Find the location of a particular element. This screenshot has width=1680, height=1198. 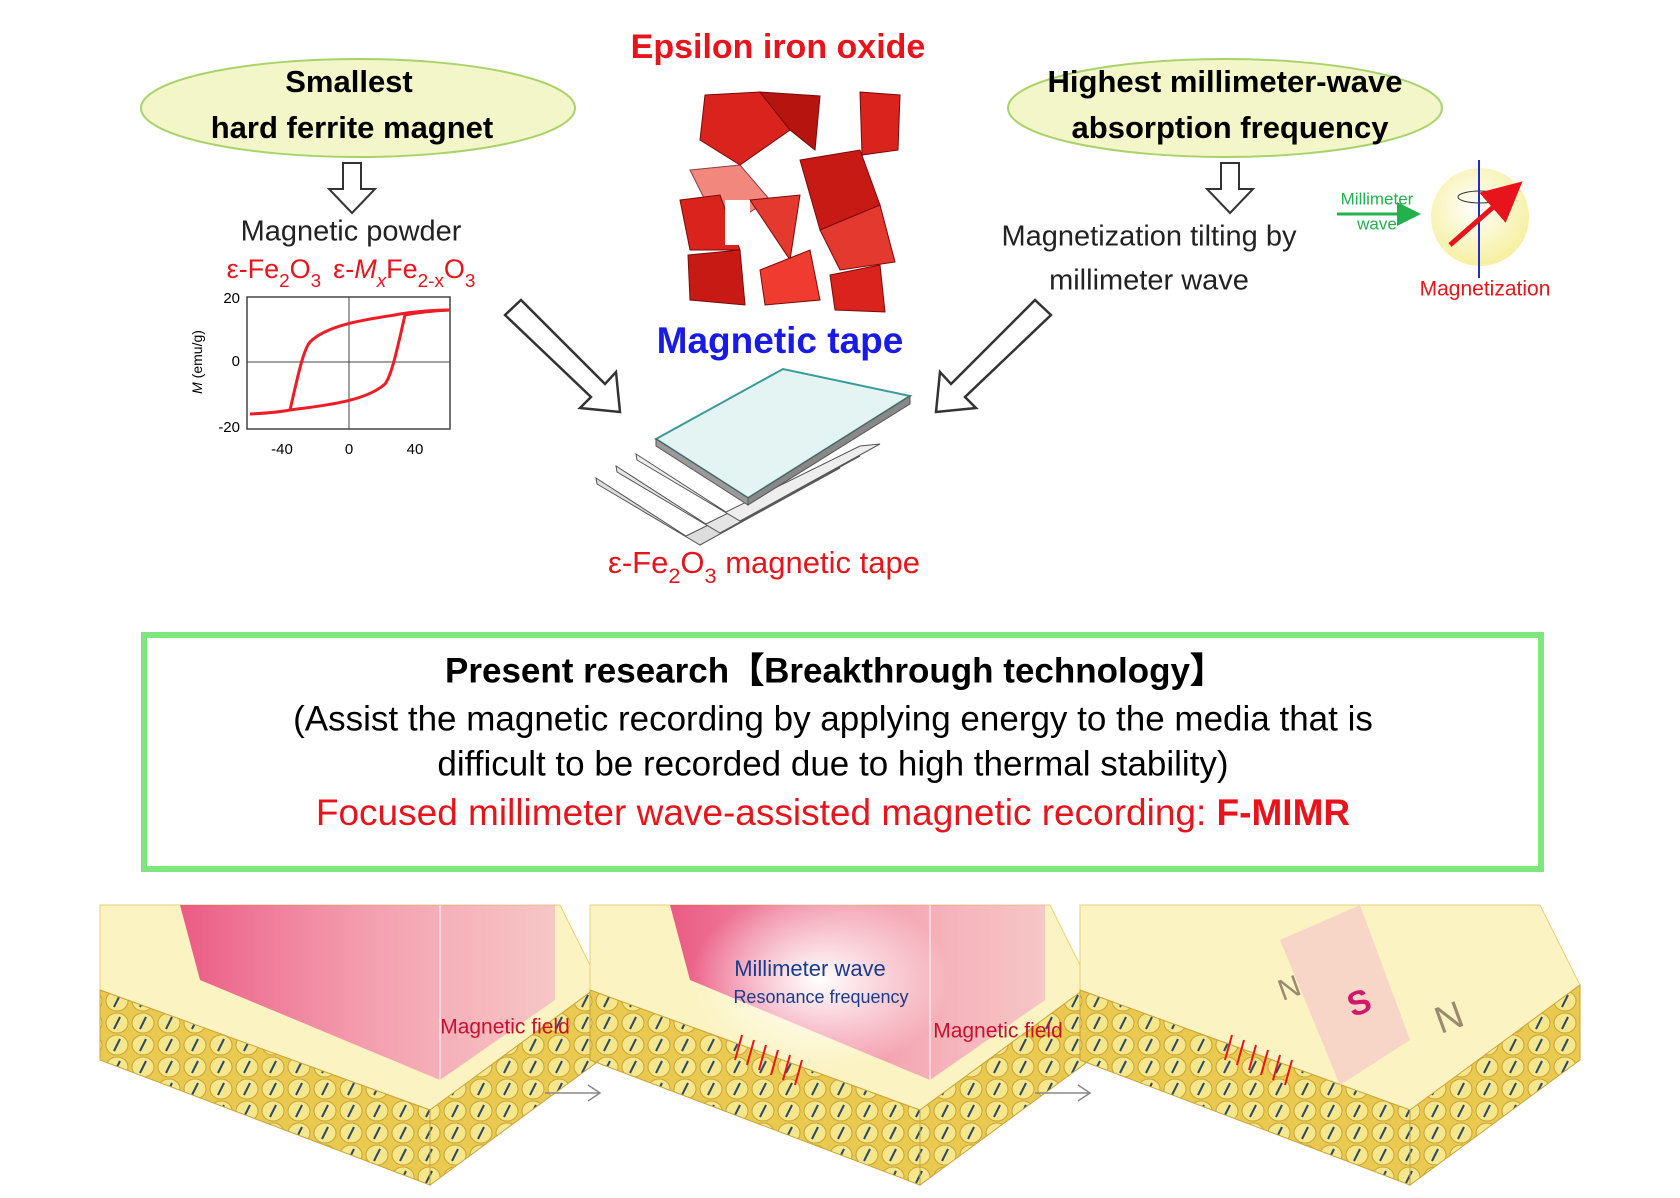

tape is located at coordinates (754, 456).